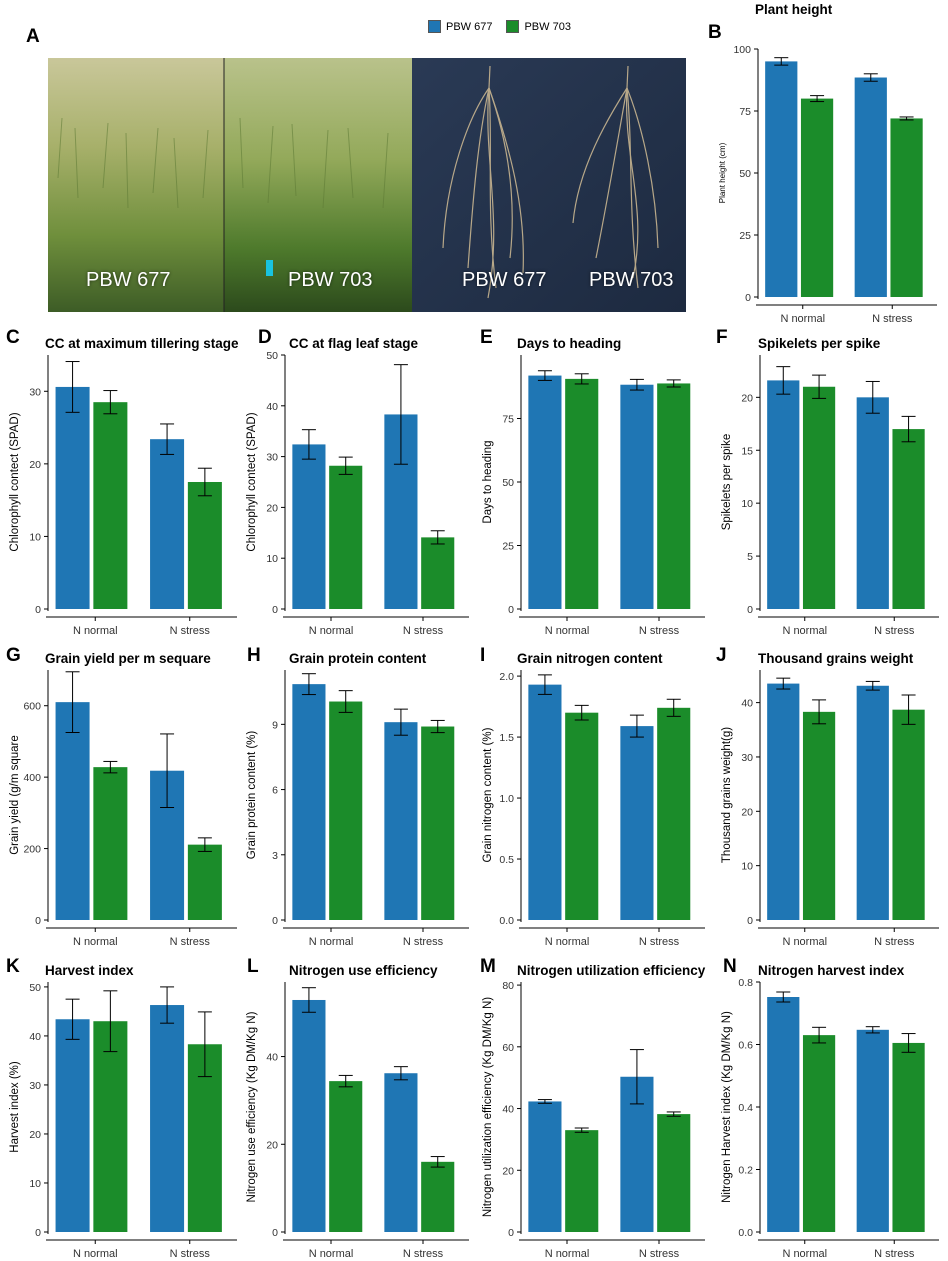 The height and width of the screenshot is (1261, 948). I want to click on y-axis-label-j: Thousand grains weight(g), so click(727, 795).